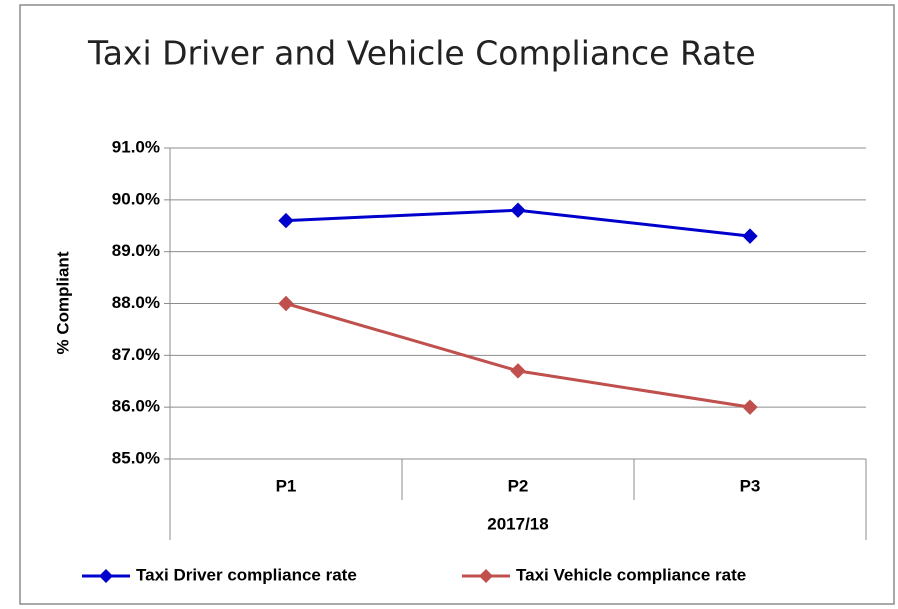 The width and height of the screenshot is (898, 609). What do you see at coordinates (136, 302) in the screenshot?
I see `y-tick-label: 88.0%` at bounding box center [136, 302].